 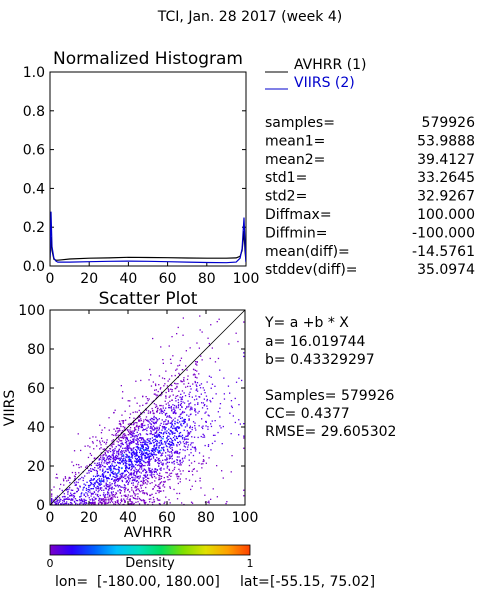 What do you see at coordinates (10, 408) in the screenshot?
I see `scatter-y-label: VIIRS` at bounding box center [10, 408].